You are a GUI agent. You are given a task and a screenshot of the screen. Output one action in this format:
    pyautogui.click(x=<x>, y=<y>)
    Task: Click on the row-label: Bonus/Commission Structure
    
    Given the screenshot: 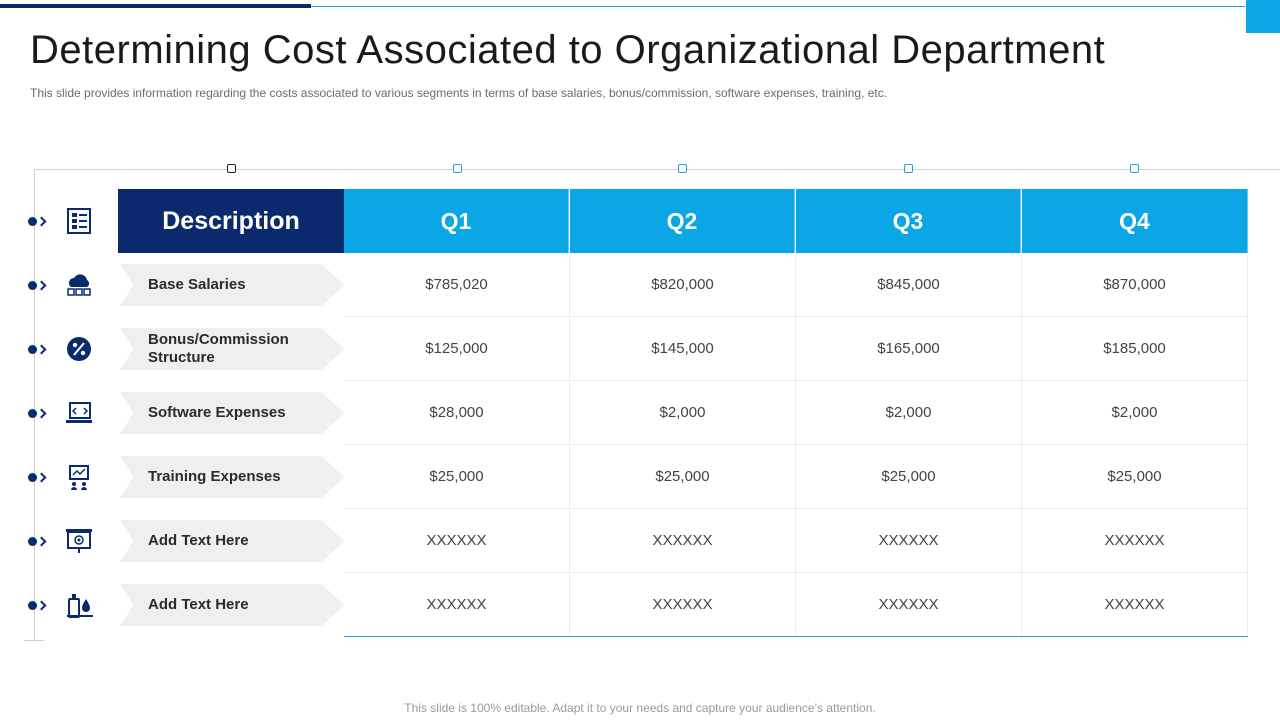 What is the action you would take?
    pyautogui.click(x=218, y=348)
    